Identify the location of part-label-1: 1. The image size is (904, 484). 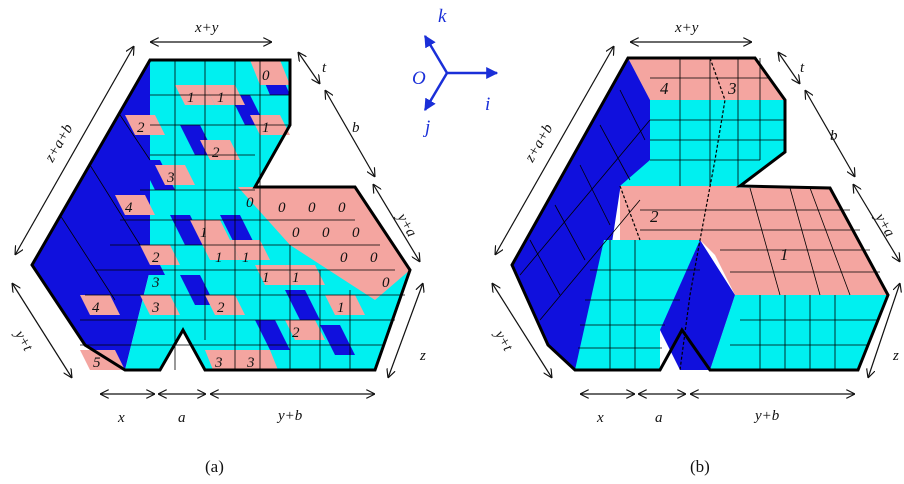
(784, 254).